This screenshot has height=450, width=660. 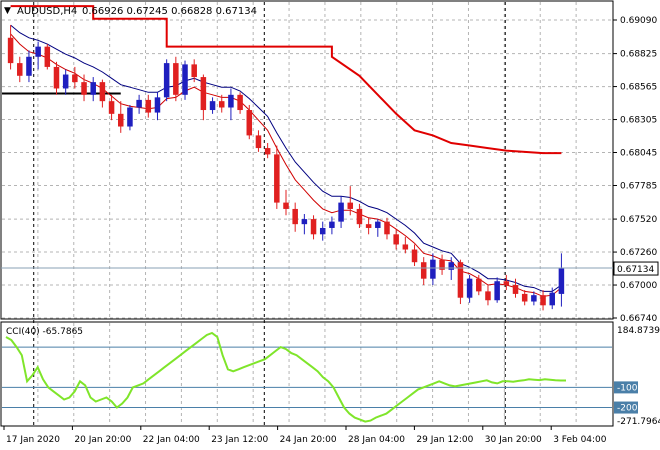 What do you see at coordinates (638, 154) in the screenshot?
I see `price-tick-label: 0.68045` at bounding box center [638, 154].